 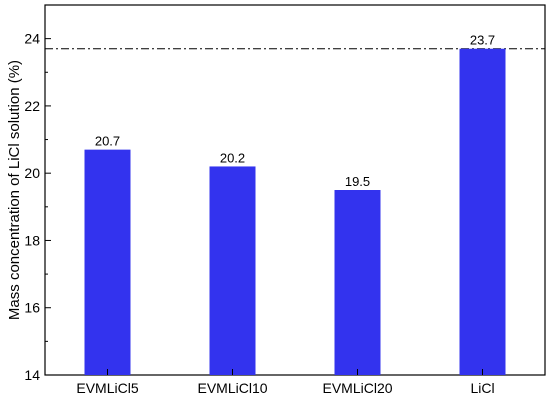 I want to click on y-tick-label: 20, so click(x=32, y=173).